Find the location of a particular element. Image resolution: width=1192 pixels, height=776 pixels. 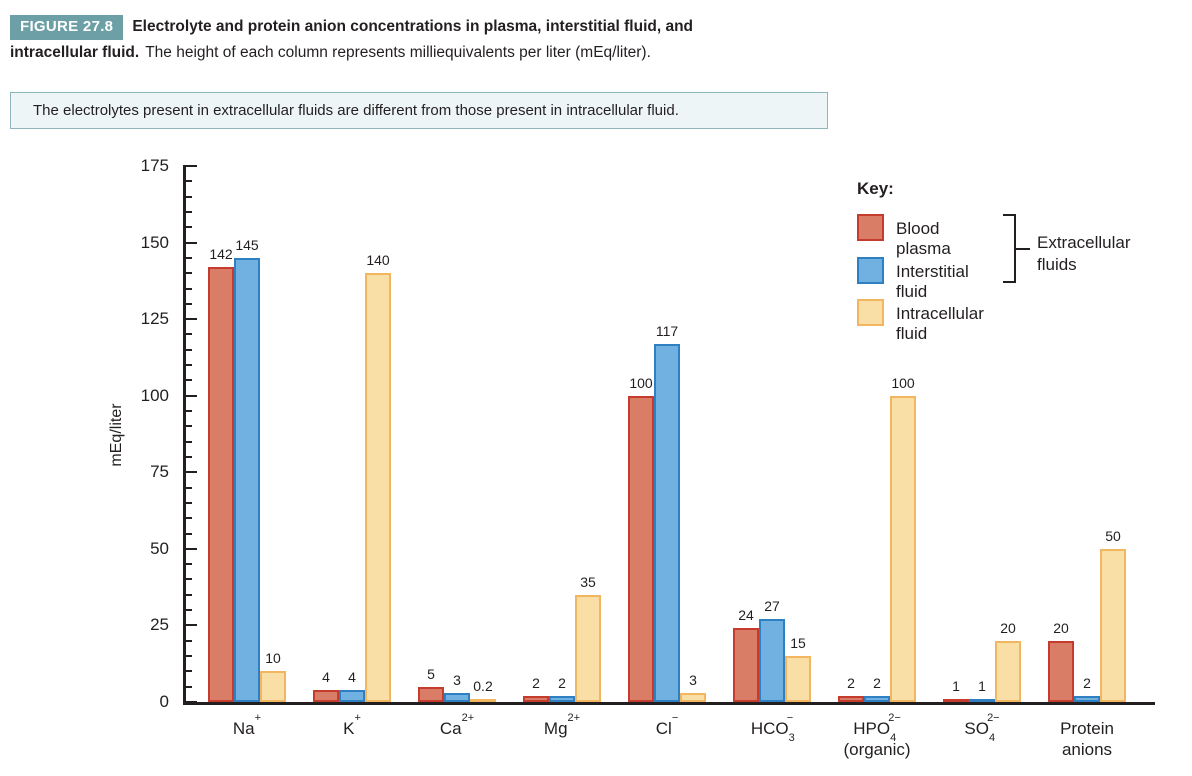

legend-item-label: Interstitial fluid is located at coordinates (932, 281).